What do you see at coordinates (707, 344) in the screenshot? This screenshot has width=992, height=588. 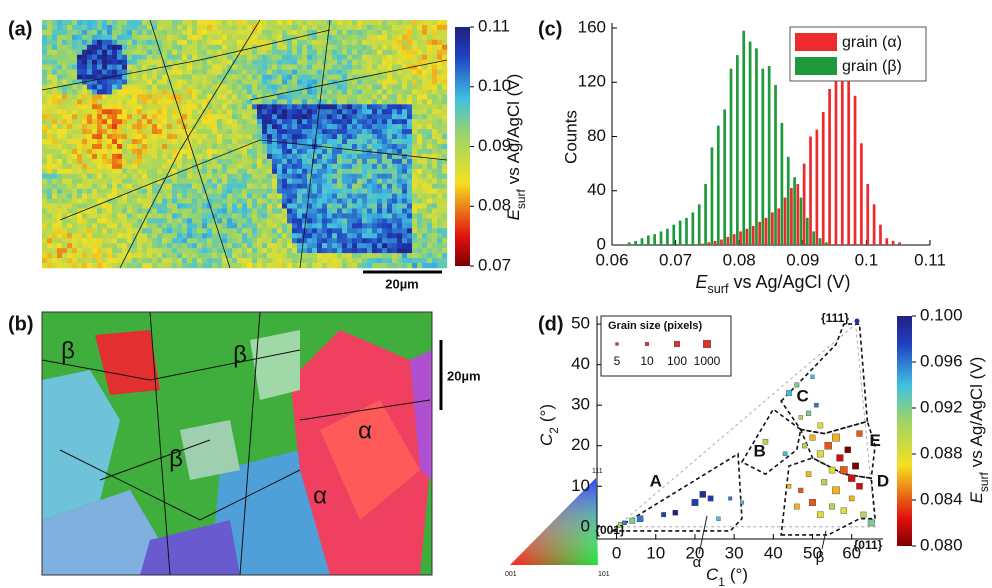 I see `size-legend-marker` at bounding box center [707, 344].